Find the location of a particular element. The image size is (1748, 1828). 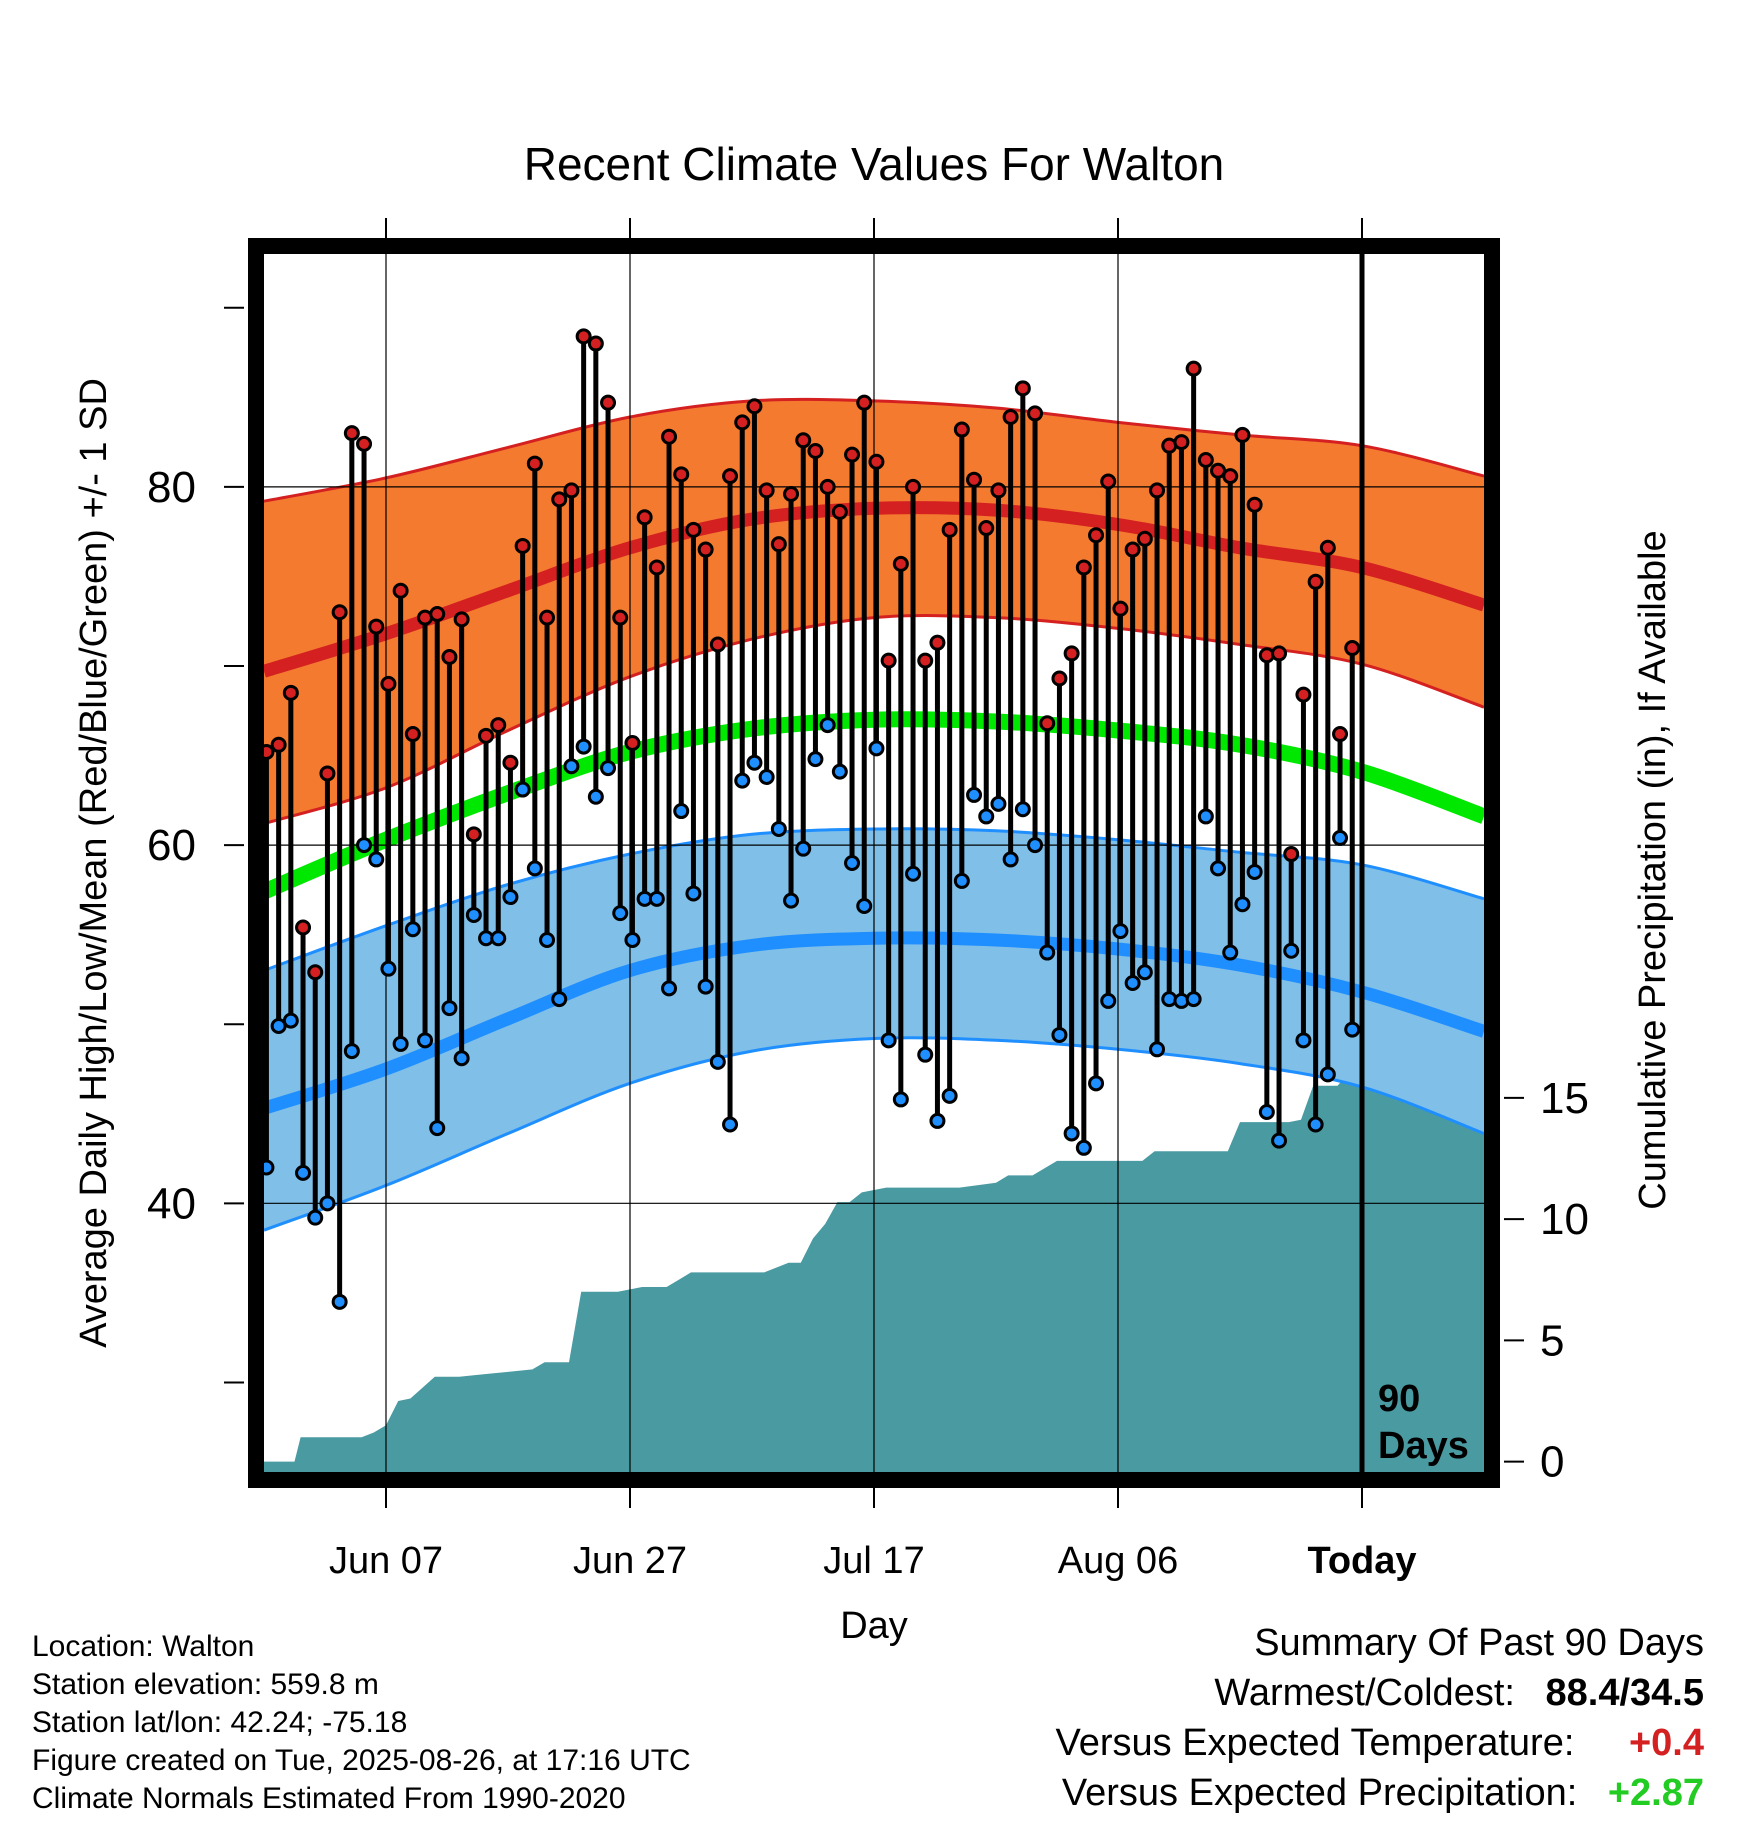

today-days-count: 90 is located at coordinates (1399, 1399).